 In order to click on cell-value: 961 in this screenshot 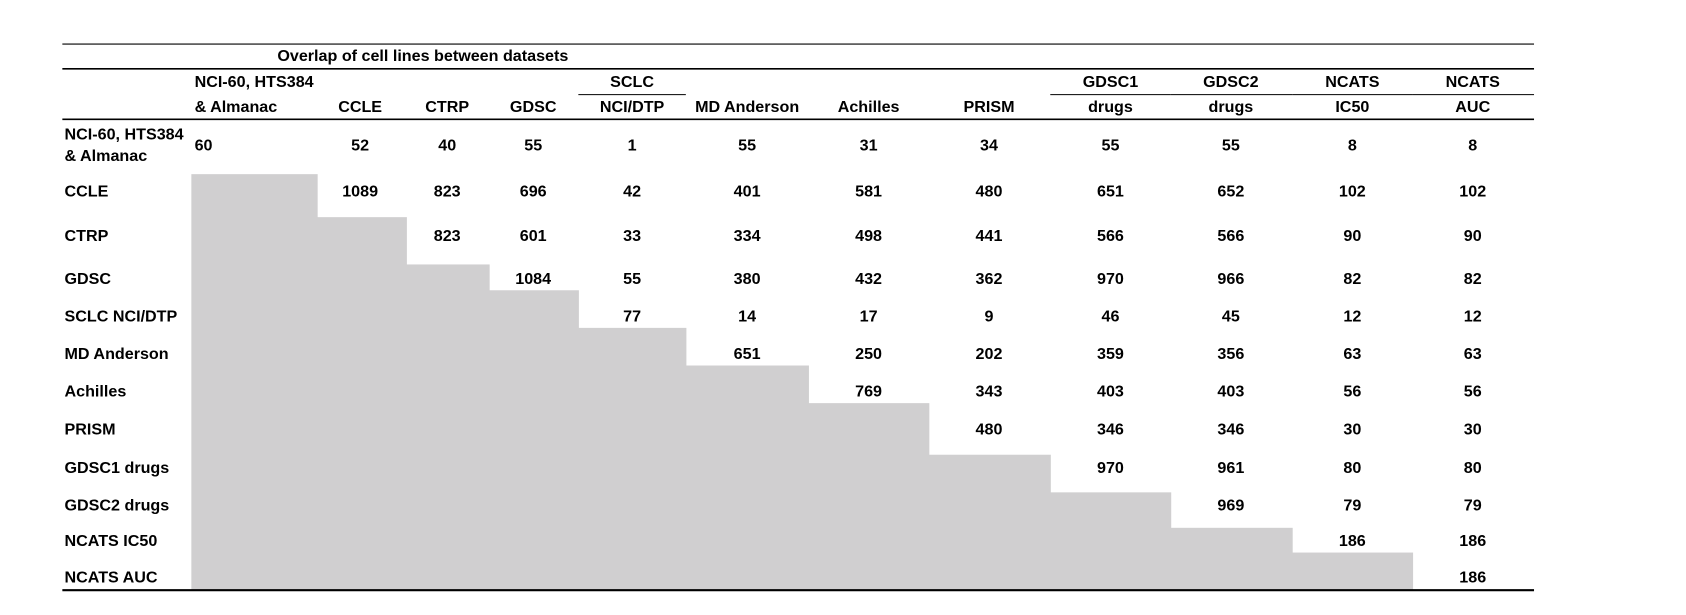, I will do `click(1230, 468)`.